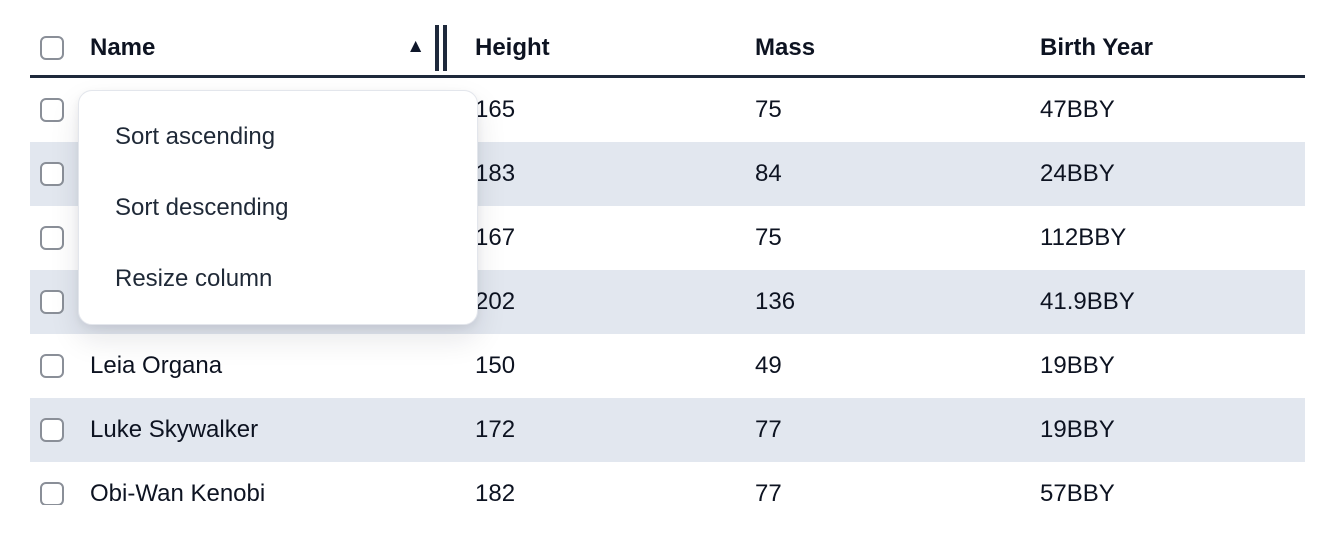  I want to click on cell-height: 182, so click(495, 492).